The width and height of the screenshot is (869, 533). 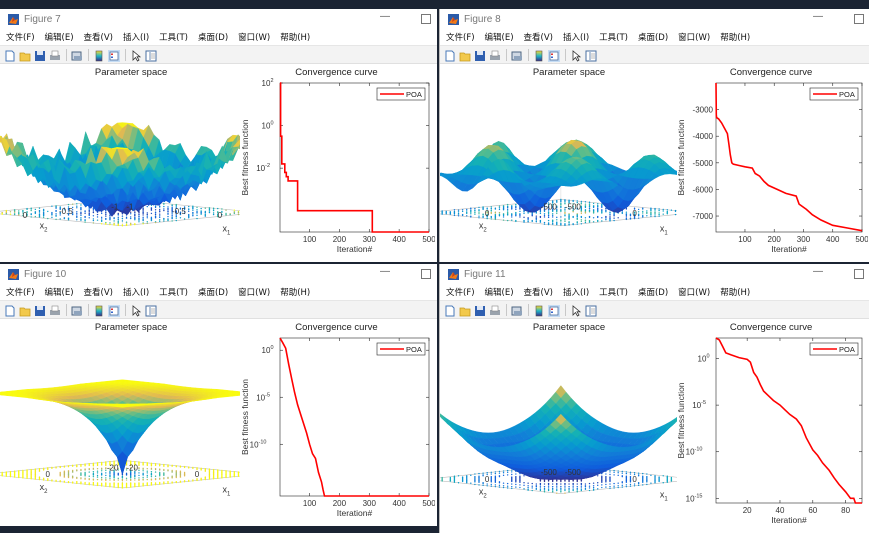 What do you see at coordinates (218, 274) in the screenshot?
I see `title-bar: Figure 10—` at bounding box center [218, 274].